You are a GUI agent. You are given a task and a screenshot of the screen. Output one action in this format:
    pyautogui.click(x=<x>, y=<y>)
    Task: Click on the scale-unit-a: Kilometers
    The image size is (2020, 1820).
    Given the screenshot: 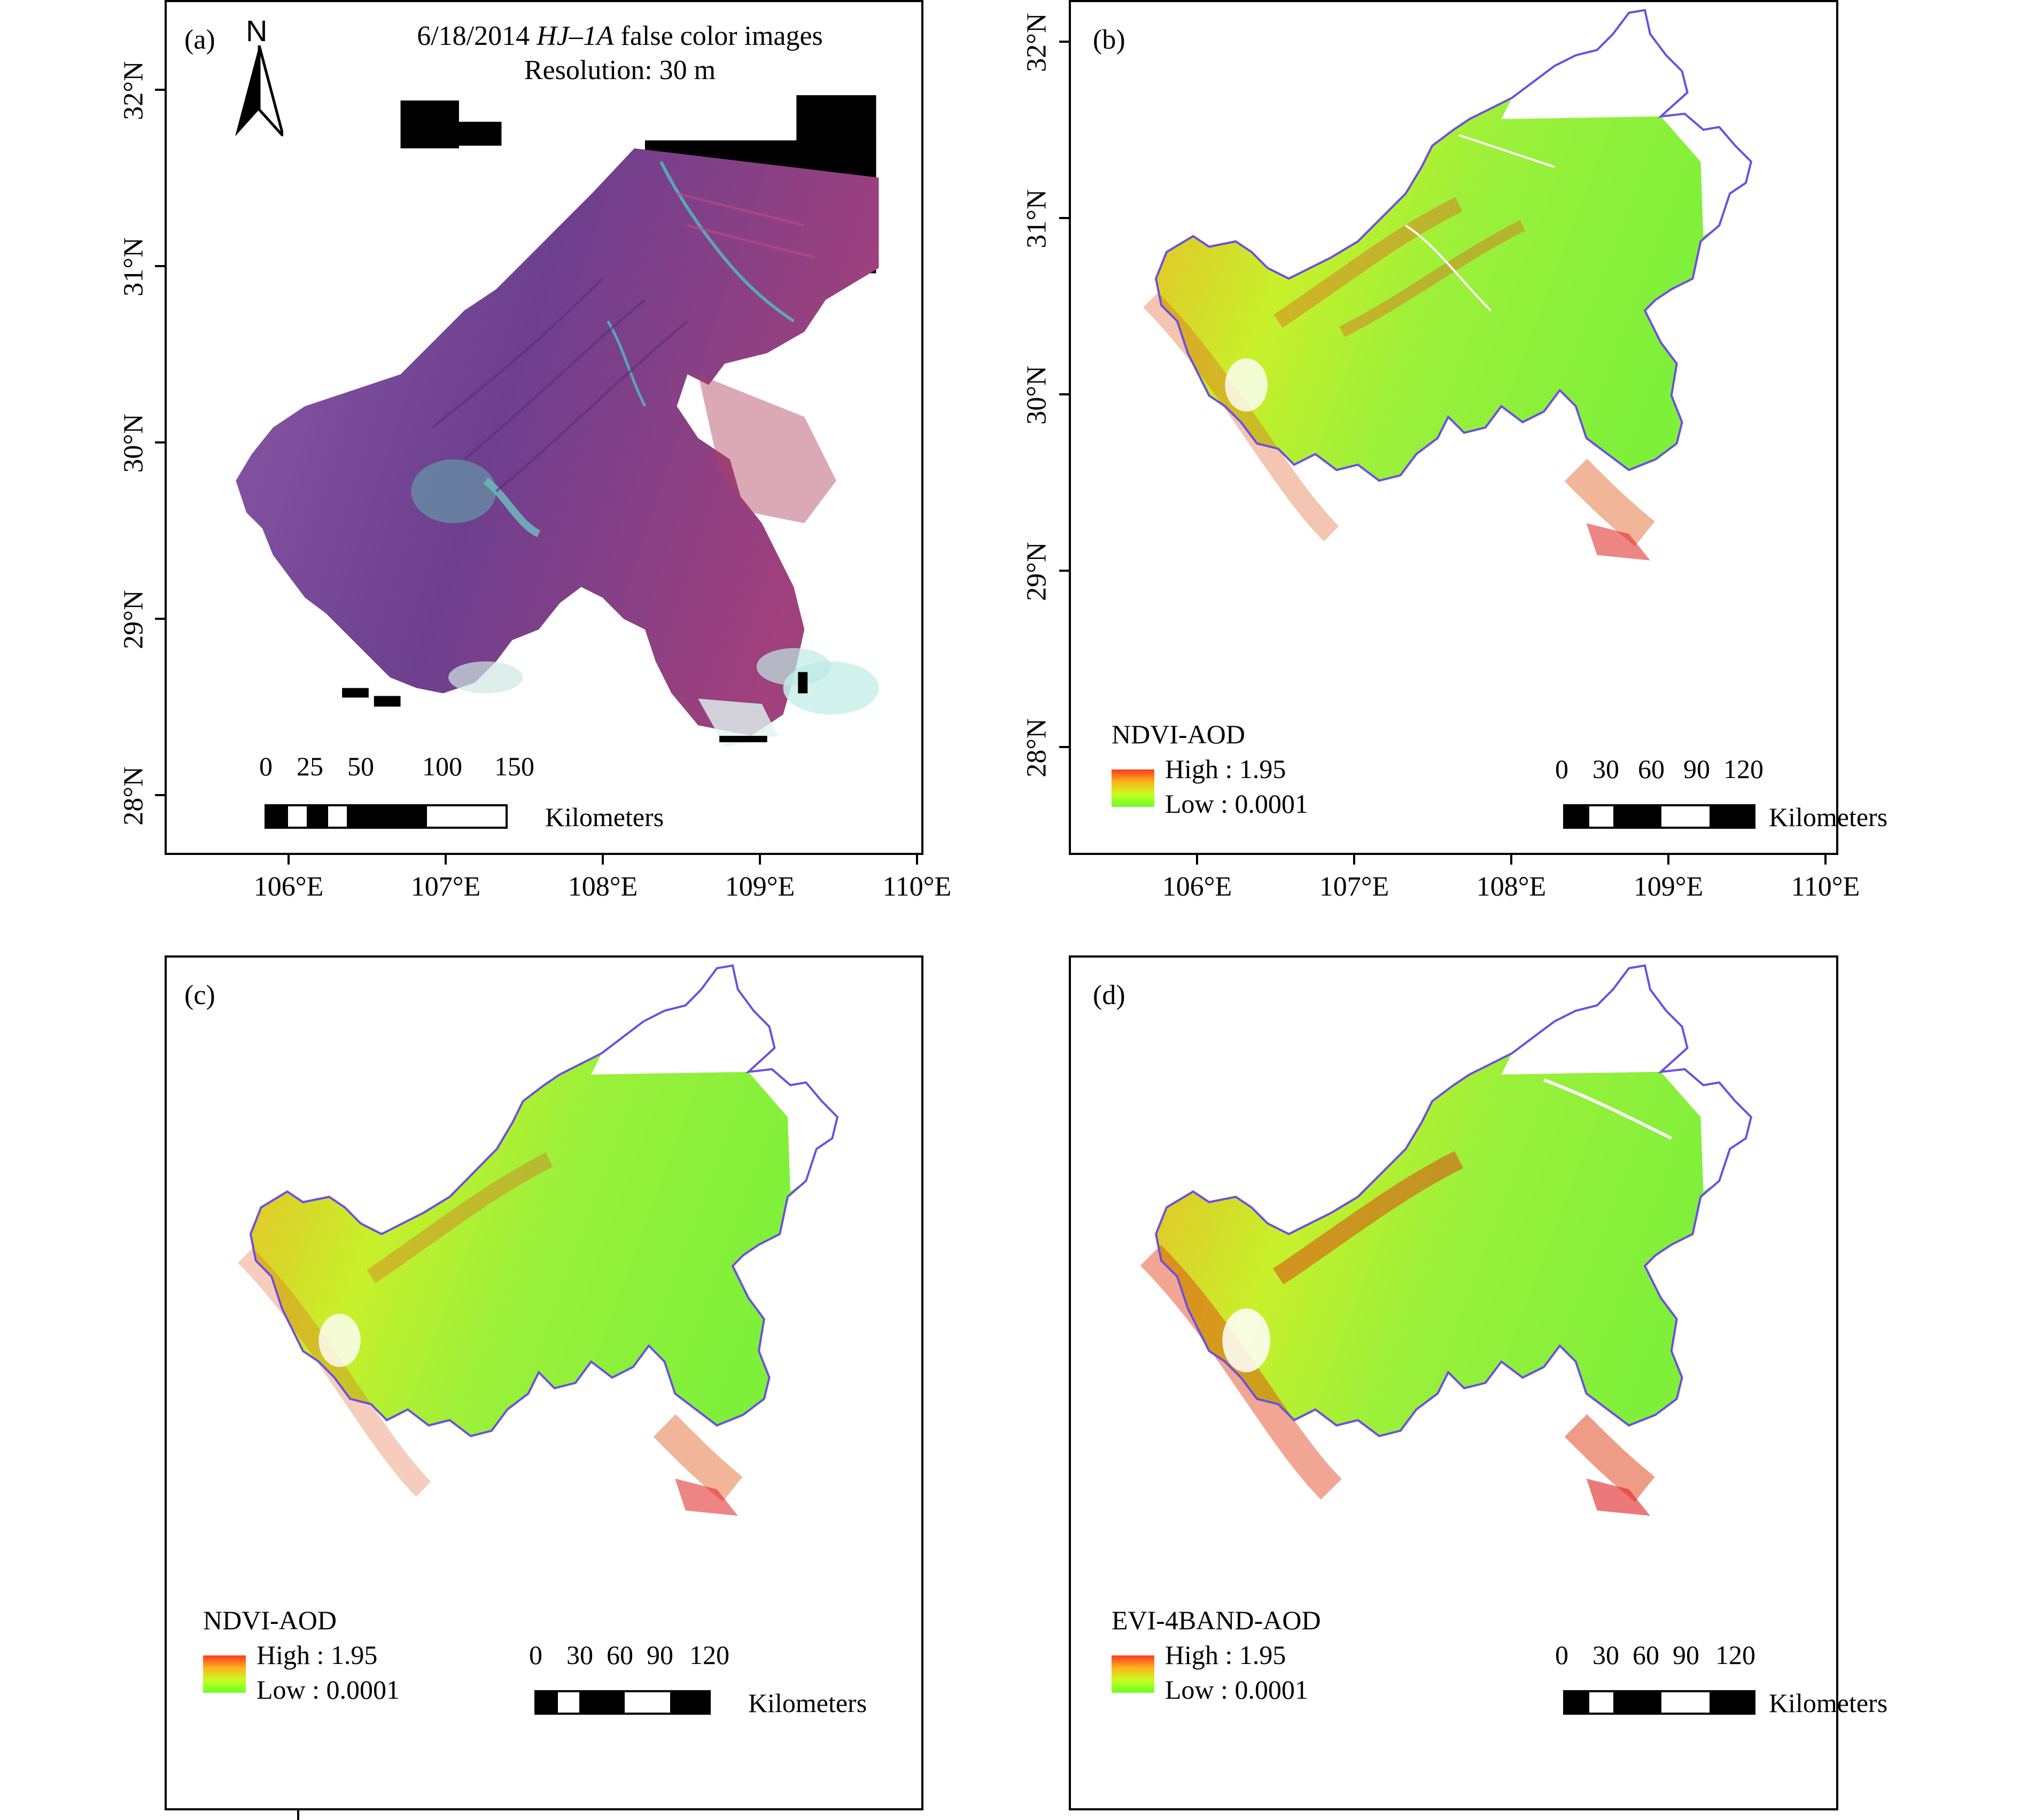 What is the action you would take?
    pyautogui.click(x=604, y=817)
    